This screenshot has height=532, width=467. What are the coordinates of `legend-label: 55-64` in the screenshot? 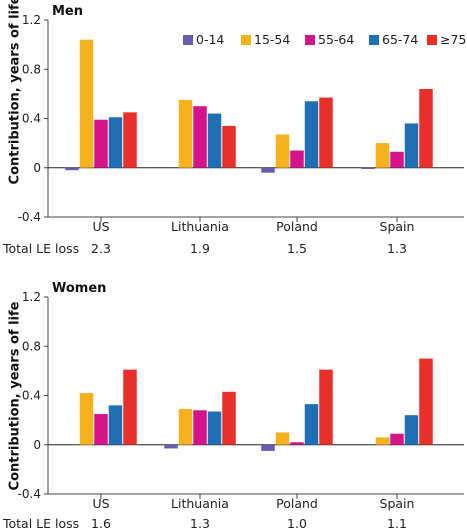 It's located at (336, 39).